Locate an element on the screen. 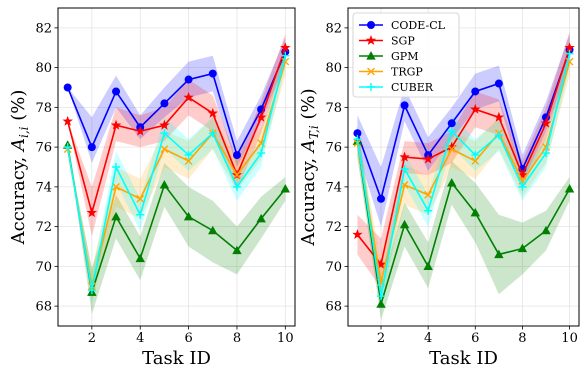 Image resolution: width=586 pixels, height=373 pixels. legend-label-sgp: SGP is located at coordinates (403, 41).